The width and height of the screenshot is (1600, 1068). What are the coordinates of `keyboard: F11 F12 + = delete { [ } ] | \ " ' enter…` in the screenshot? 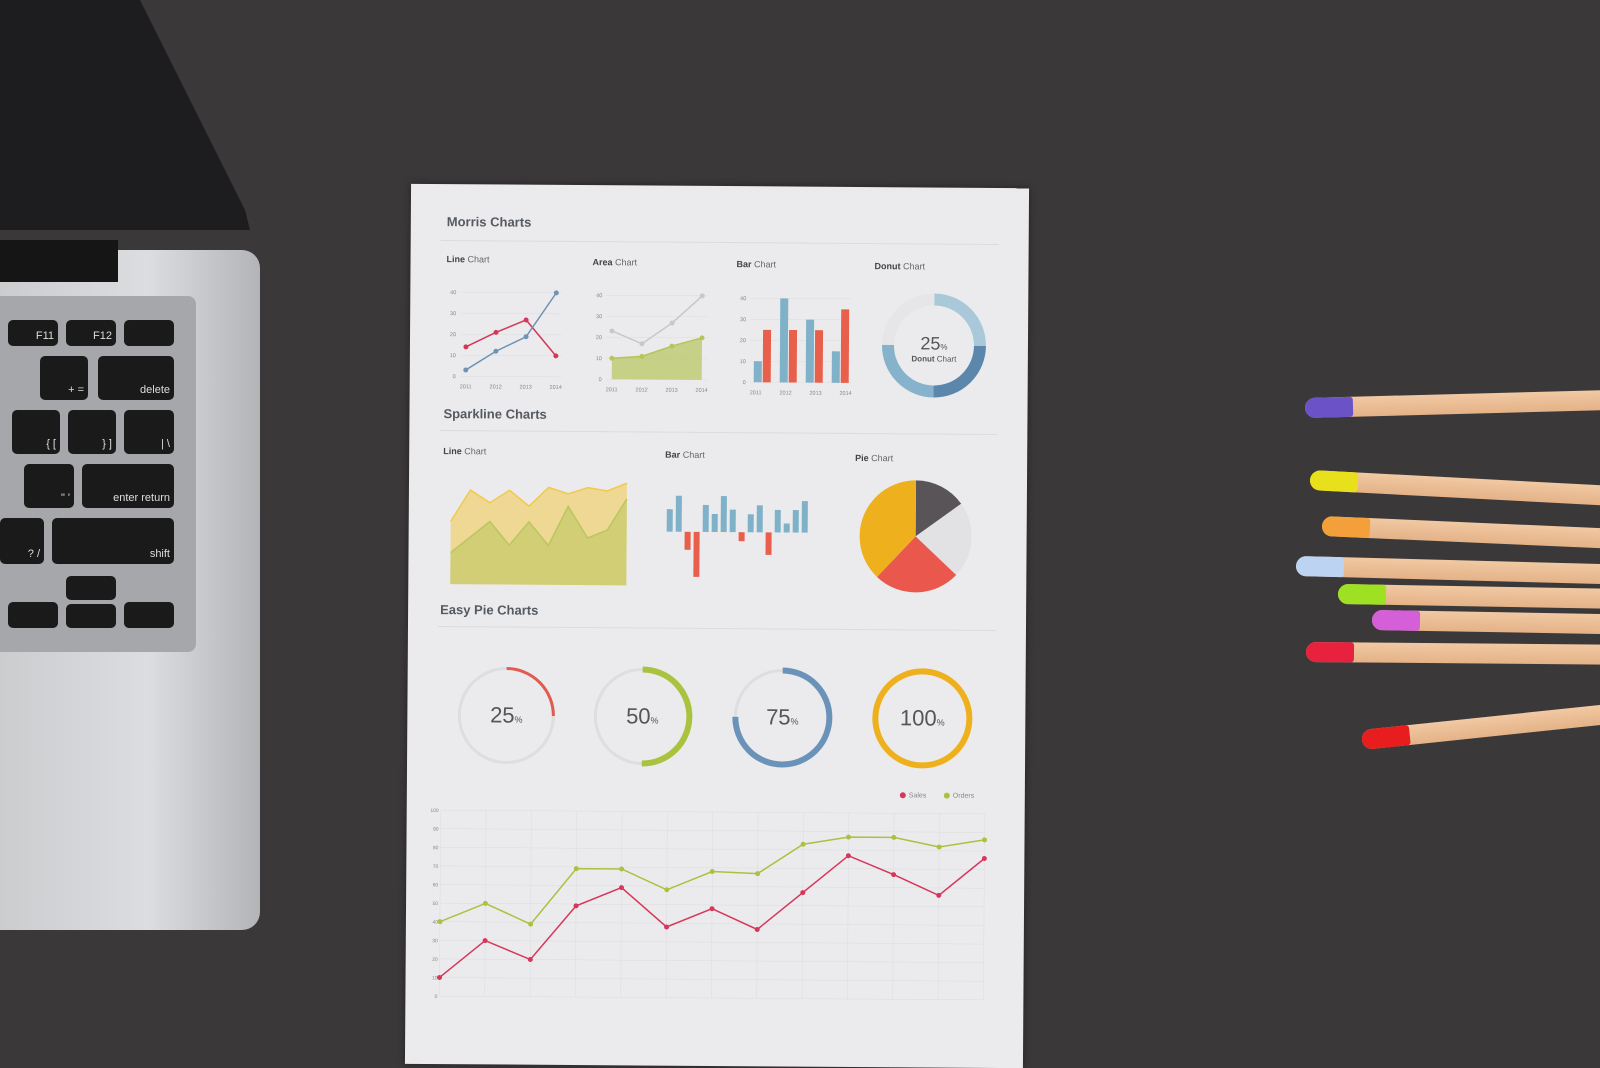 It's located at (98, 474).